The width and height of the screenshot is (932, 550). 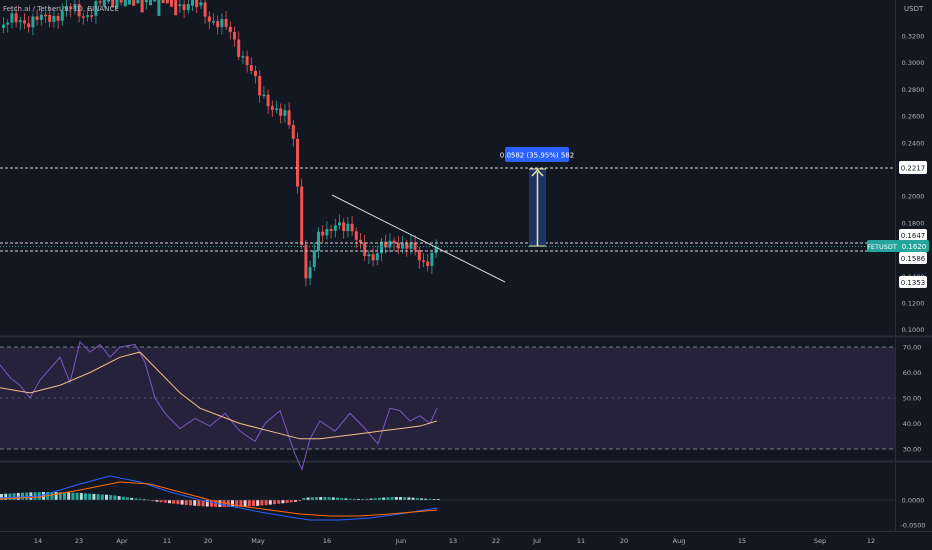 I want to click on level-high-label: 0.1647, so click(x=913, y=236).